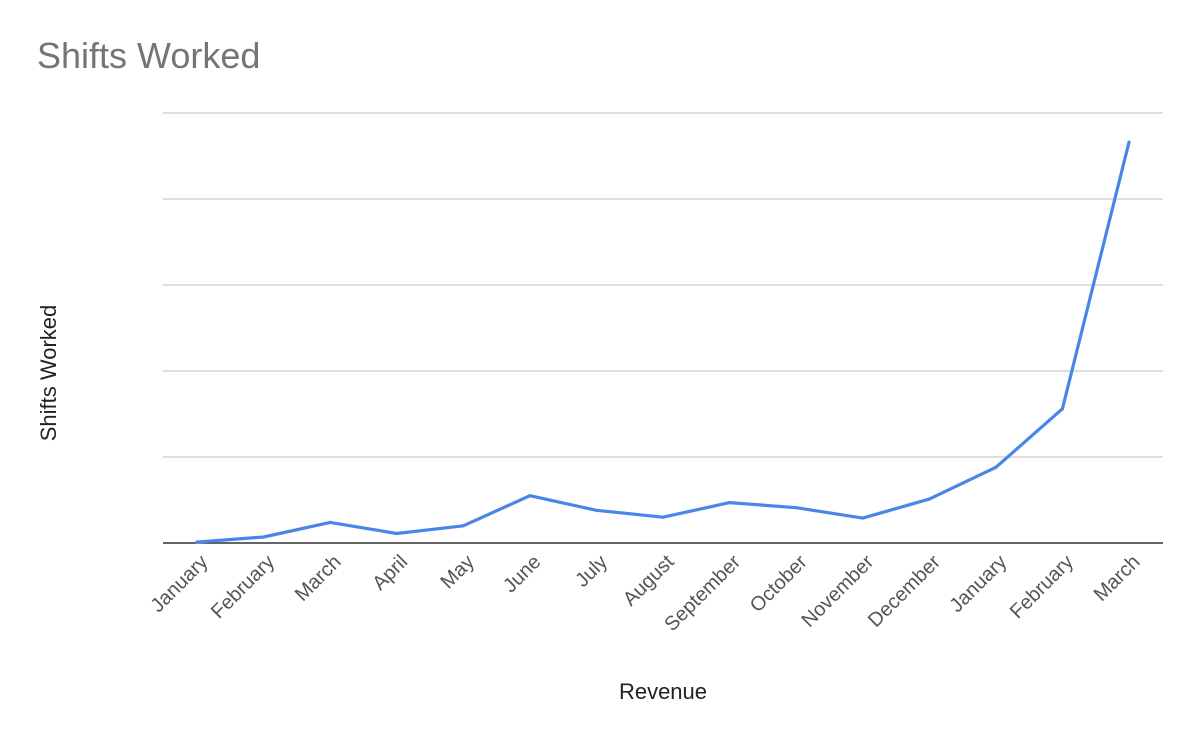 Image resolution: width=1200 pixels, height=742 pixels. I want to click on x-tick-label: June, so click(522, 574).